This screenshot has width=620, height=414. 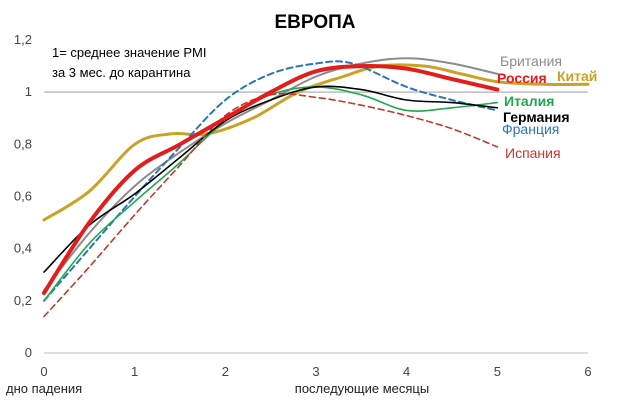 I want to click on y-tick-label: 1,2, so click(x=23, y=39).